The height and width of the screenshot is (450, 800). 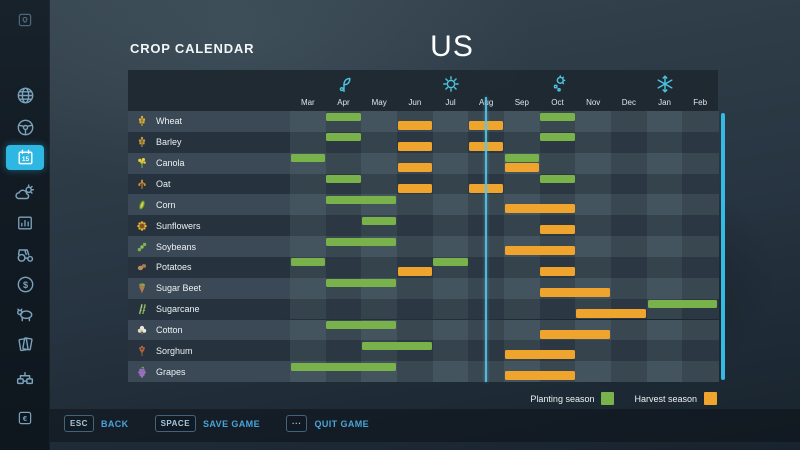 What do you see at coordinates (142, 372) in the screenshot?
I see `grapes-crop-icon` at bounding box center [142, 372].